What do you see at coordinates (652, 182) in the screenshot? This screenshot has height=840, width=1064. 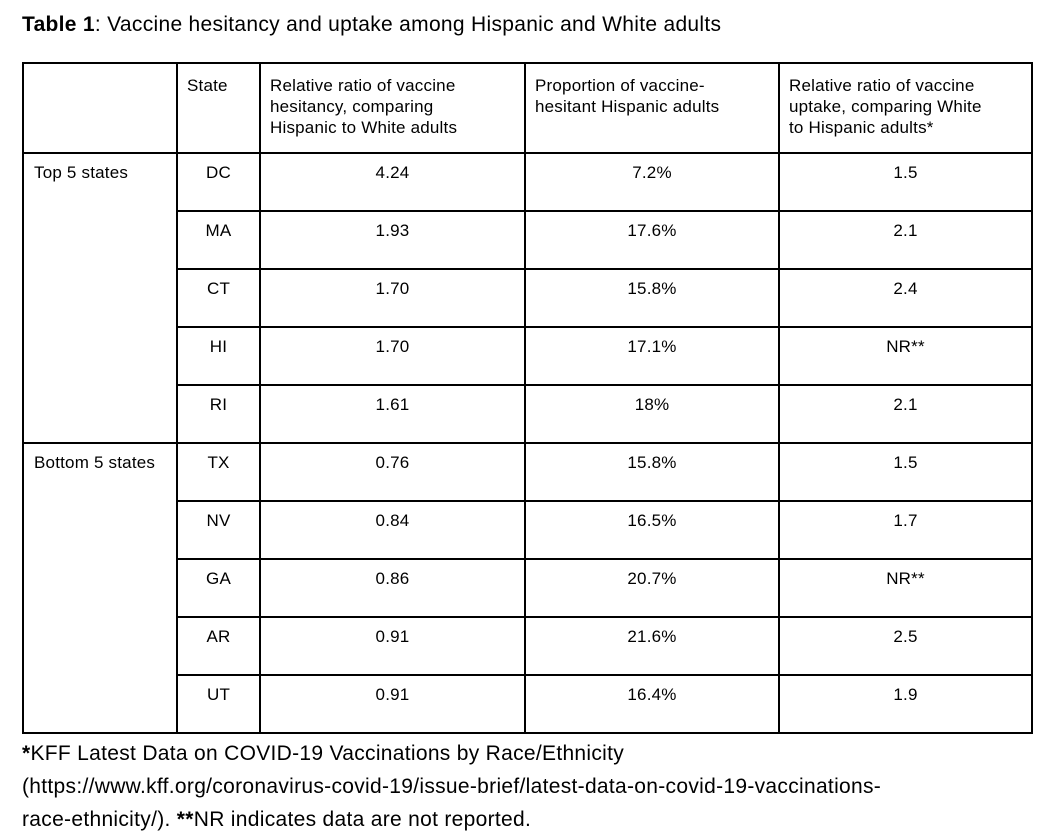 I see `cell-hesitant-proportion: 7.2%` at bounding box center [652, 182].